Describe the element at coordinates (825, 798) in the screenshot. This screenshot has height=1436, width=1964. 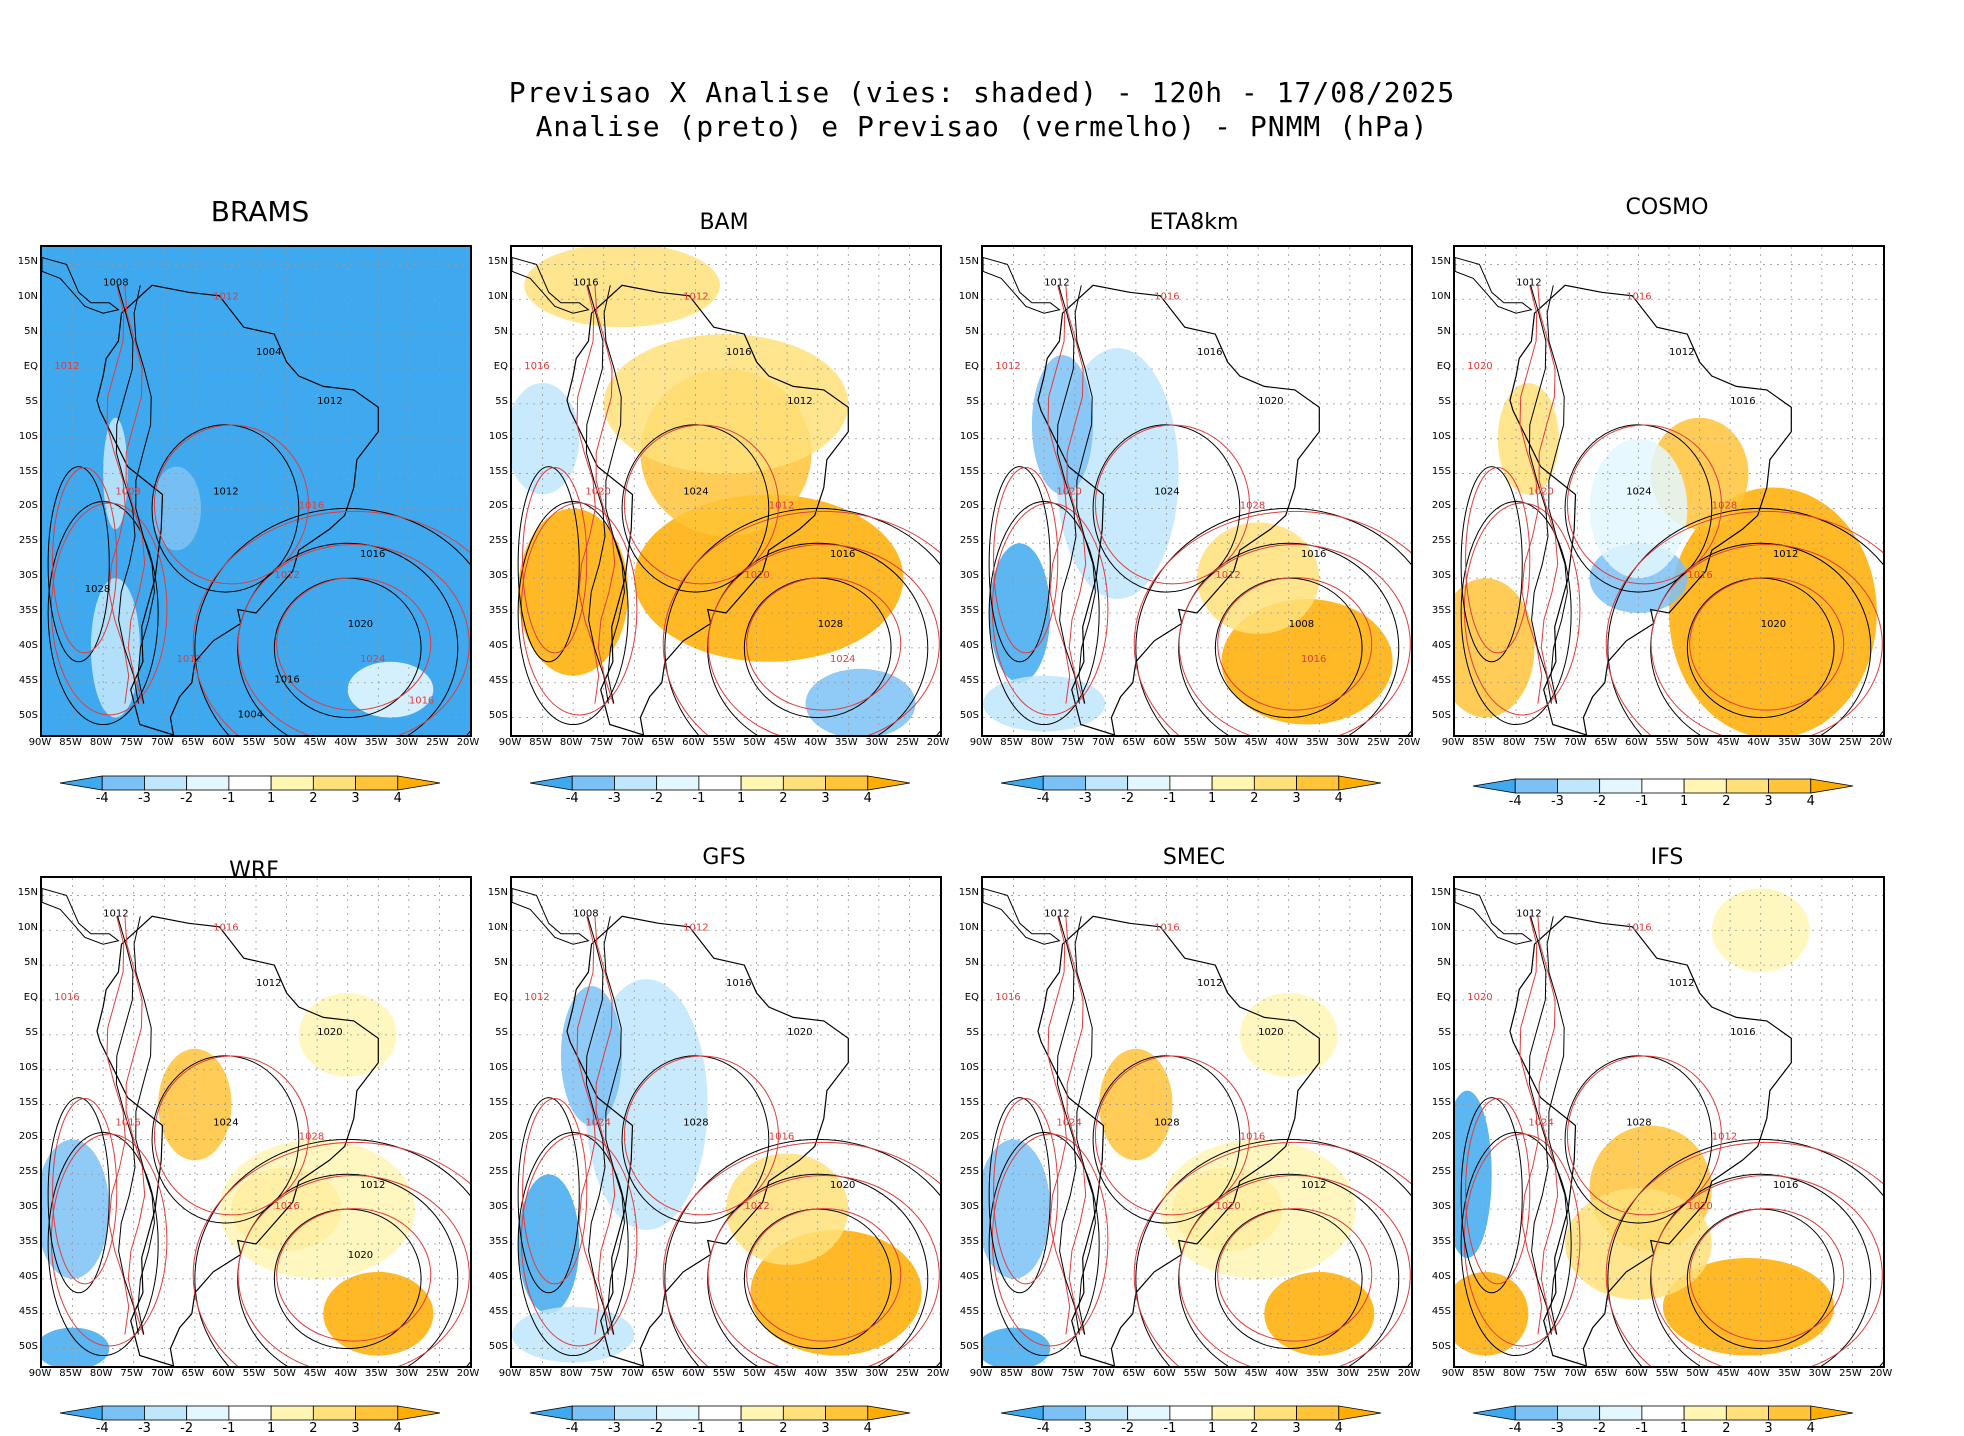
I see `colorbar-label: 3` at that location.